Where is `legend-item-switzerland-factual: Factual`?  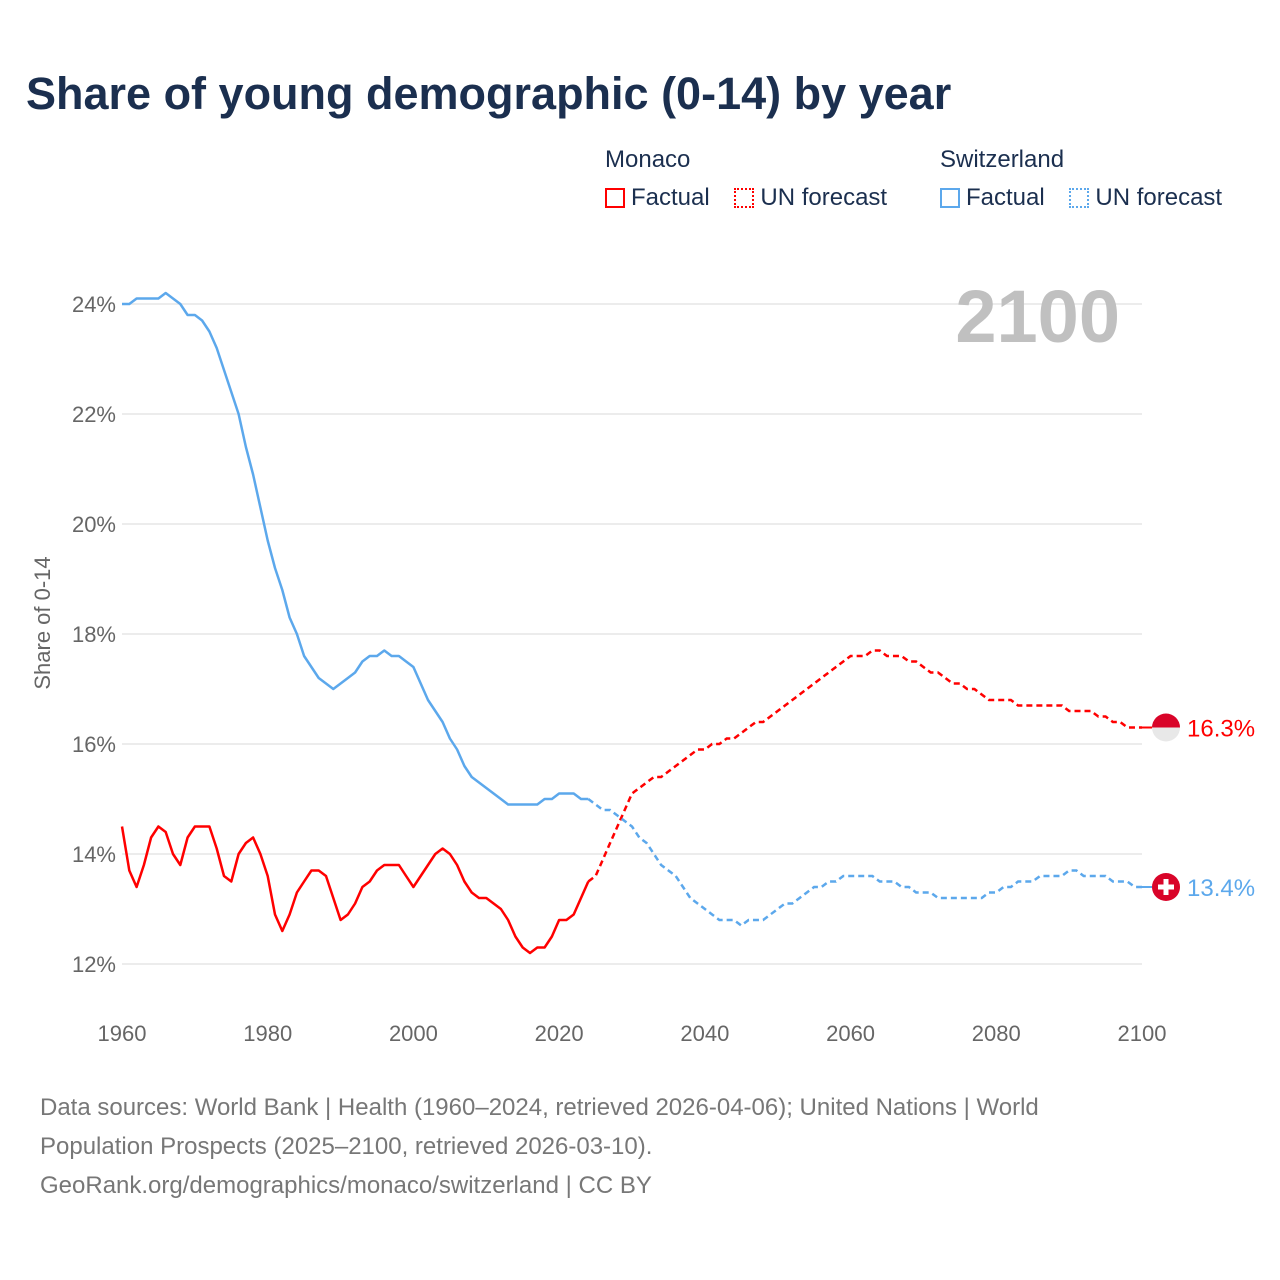 legend-item-switzerland-factual: Factual is located at coordinates (992, 198).